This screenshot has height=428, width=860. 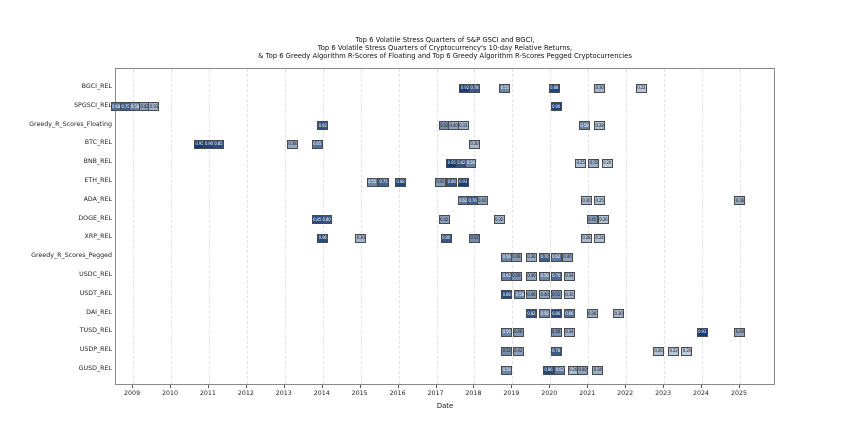 What do you see at coordinates (134, 226) in the screenshot?
I see `gridline-year-2009` at bounding box center [134, 226].